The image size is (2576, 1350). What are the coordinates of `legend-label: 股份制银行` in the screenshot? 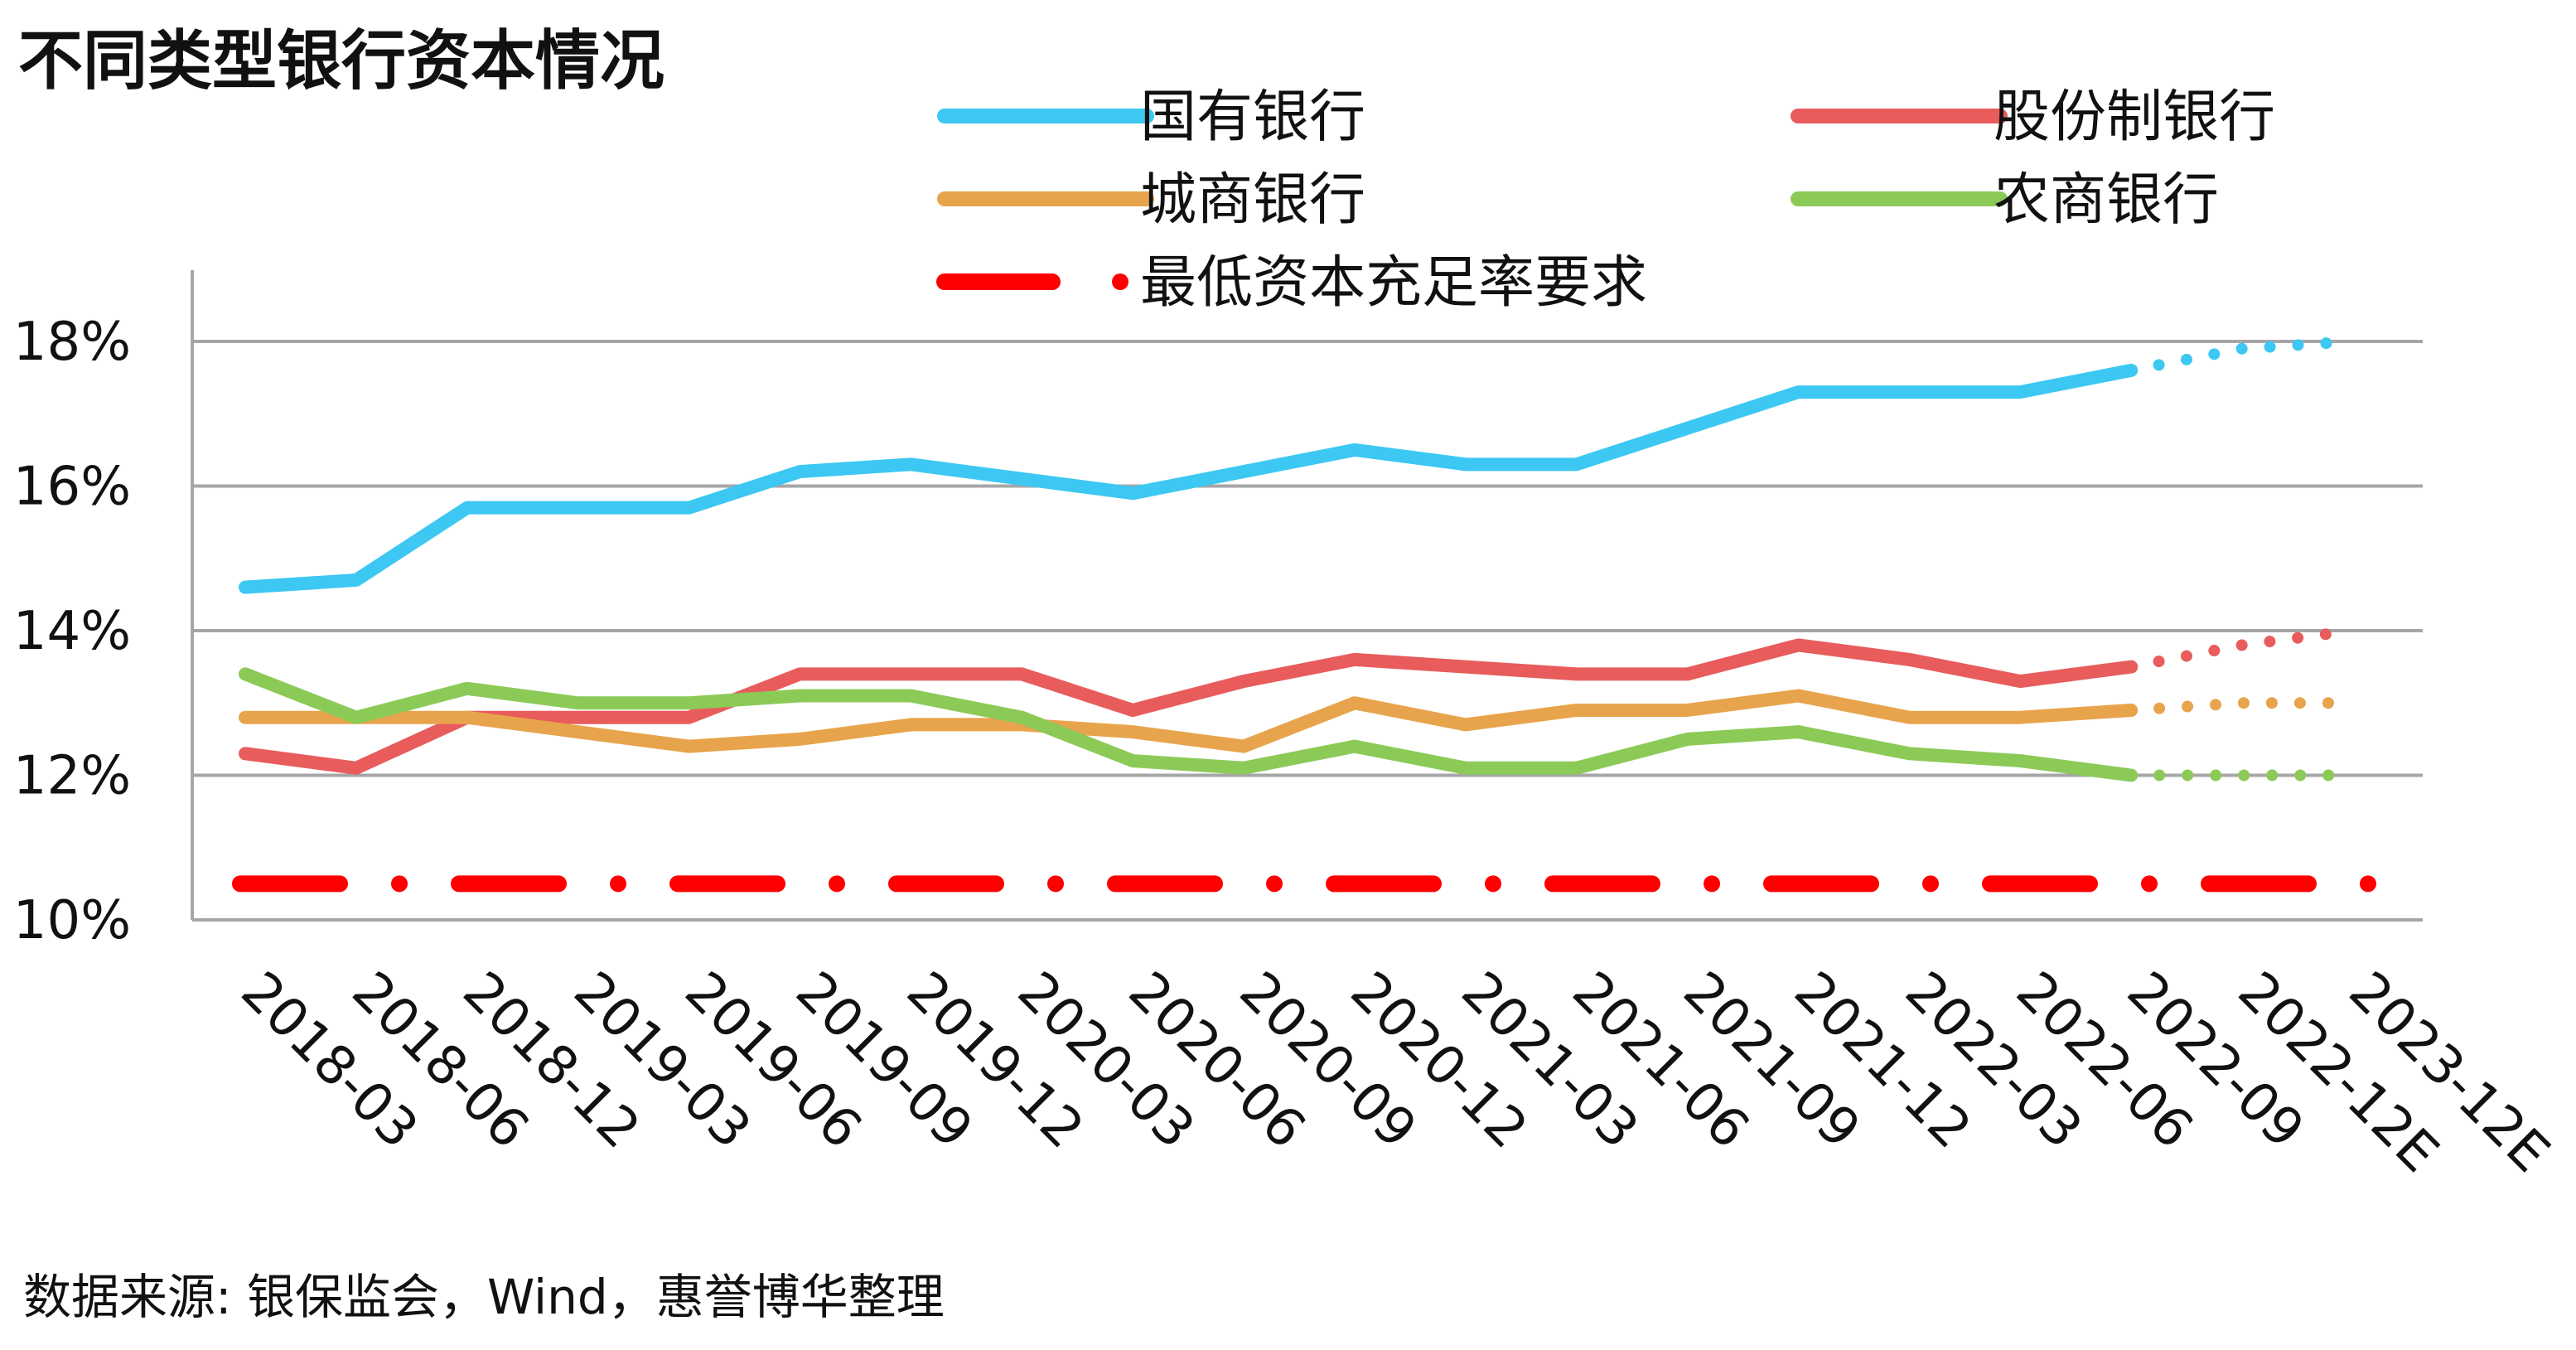 It's located at (2134, 118).